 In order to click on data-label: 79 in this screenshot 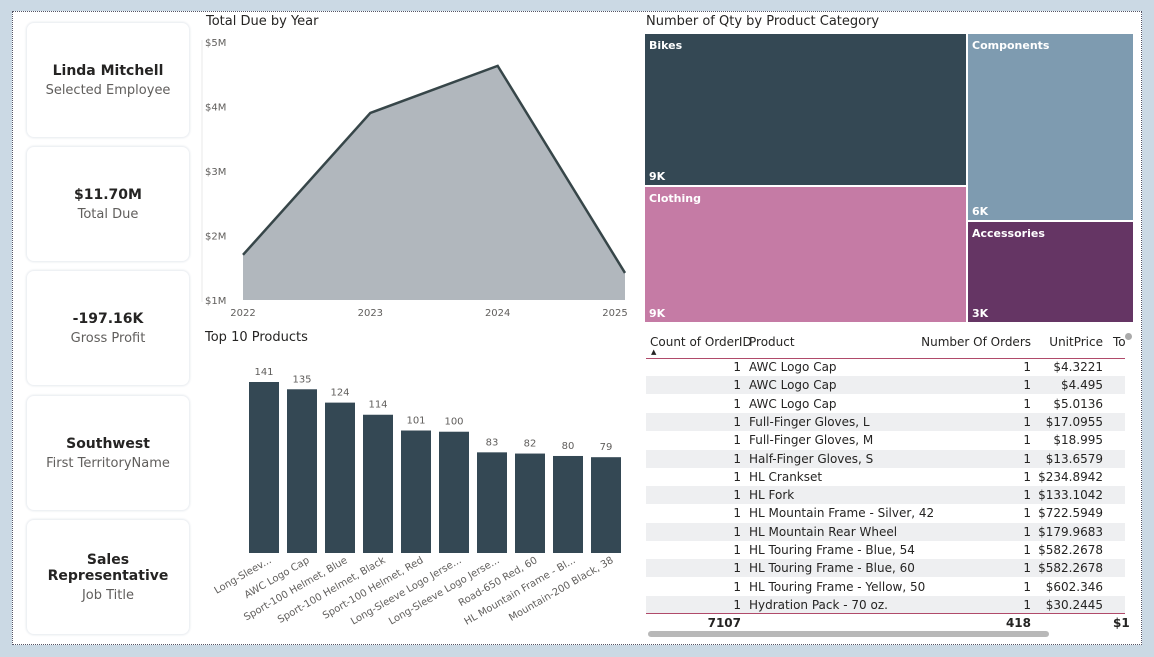, I will do `click(606, 447)`.